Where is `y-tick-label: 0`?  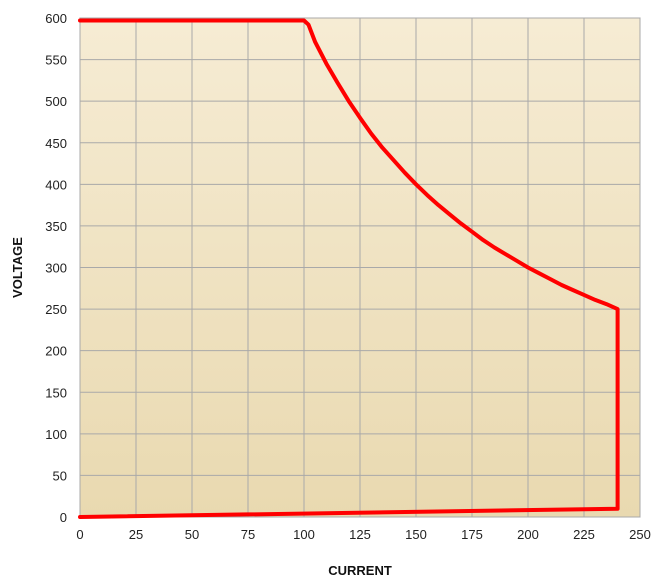 y-tick-label: 0 is located at coordinates (63, 517).